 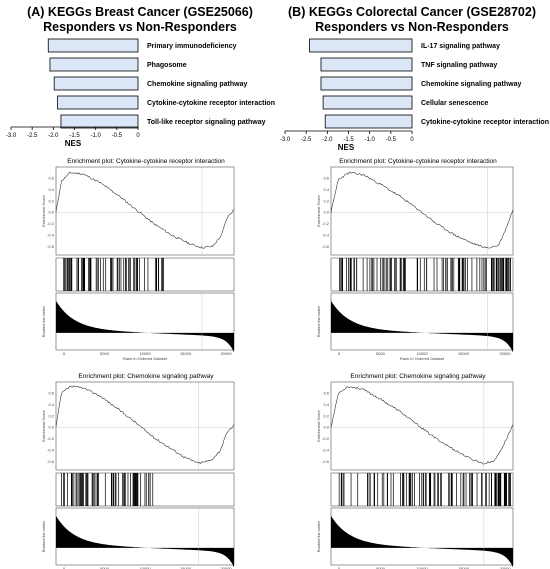 What do you see at coordinates (43, 210) in the screenshot?
I see `panel-a-plot1-es-ylabel: Enrichment Score` at bounding box center [43, 210].